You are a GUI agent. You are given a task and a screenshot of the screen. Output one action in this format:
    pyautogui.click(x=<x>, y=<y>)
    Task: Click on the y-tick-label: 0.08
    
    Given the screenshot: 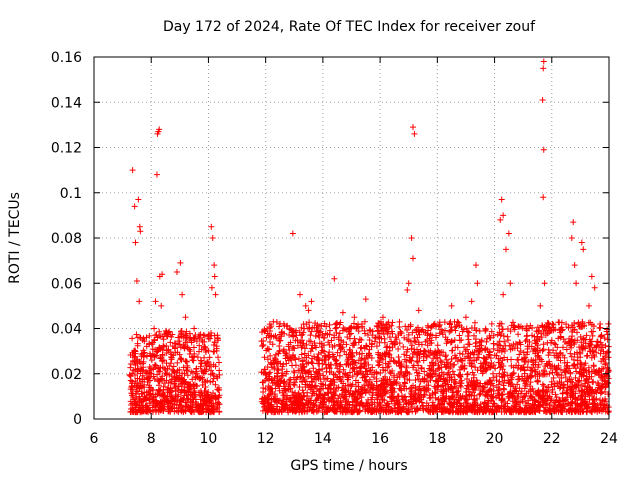 What is the action you would take?
    pyautogui.click(x=66, y=239)
    